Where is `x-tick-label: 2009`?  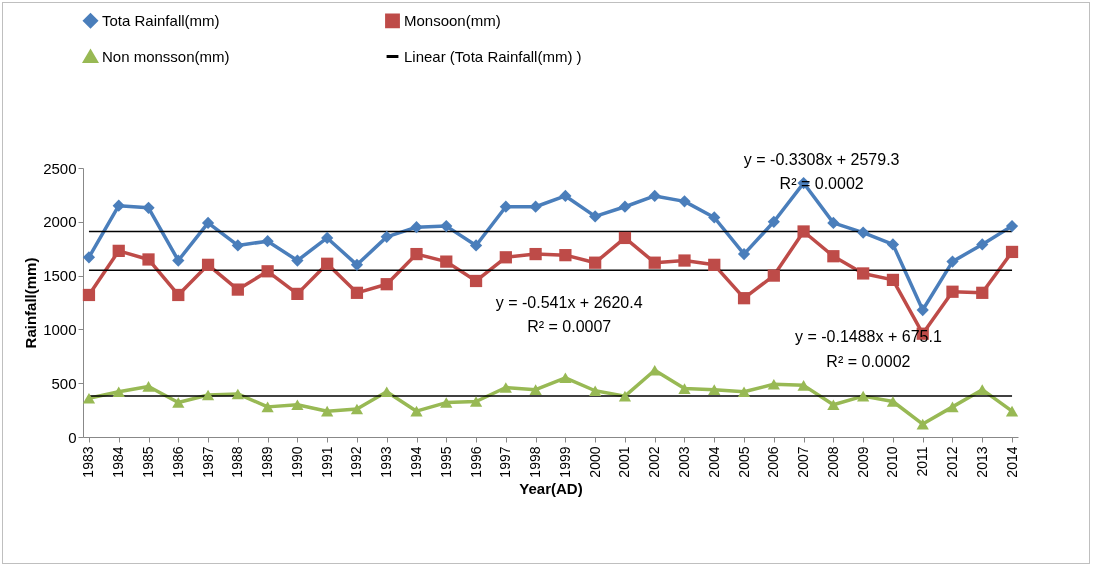
x-tick-label: 2009 is located at coordinates (862, 462).